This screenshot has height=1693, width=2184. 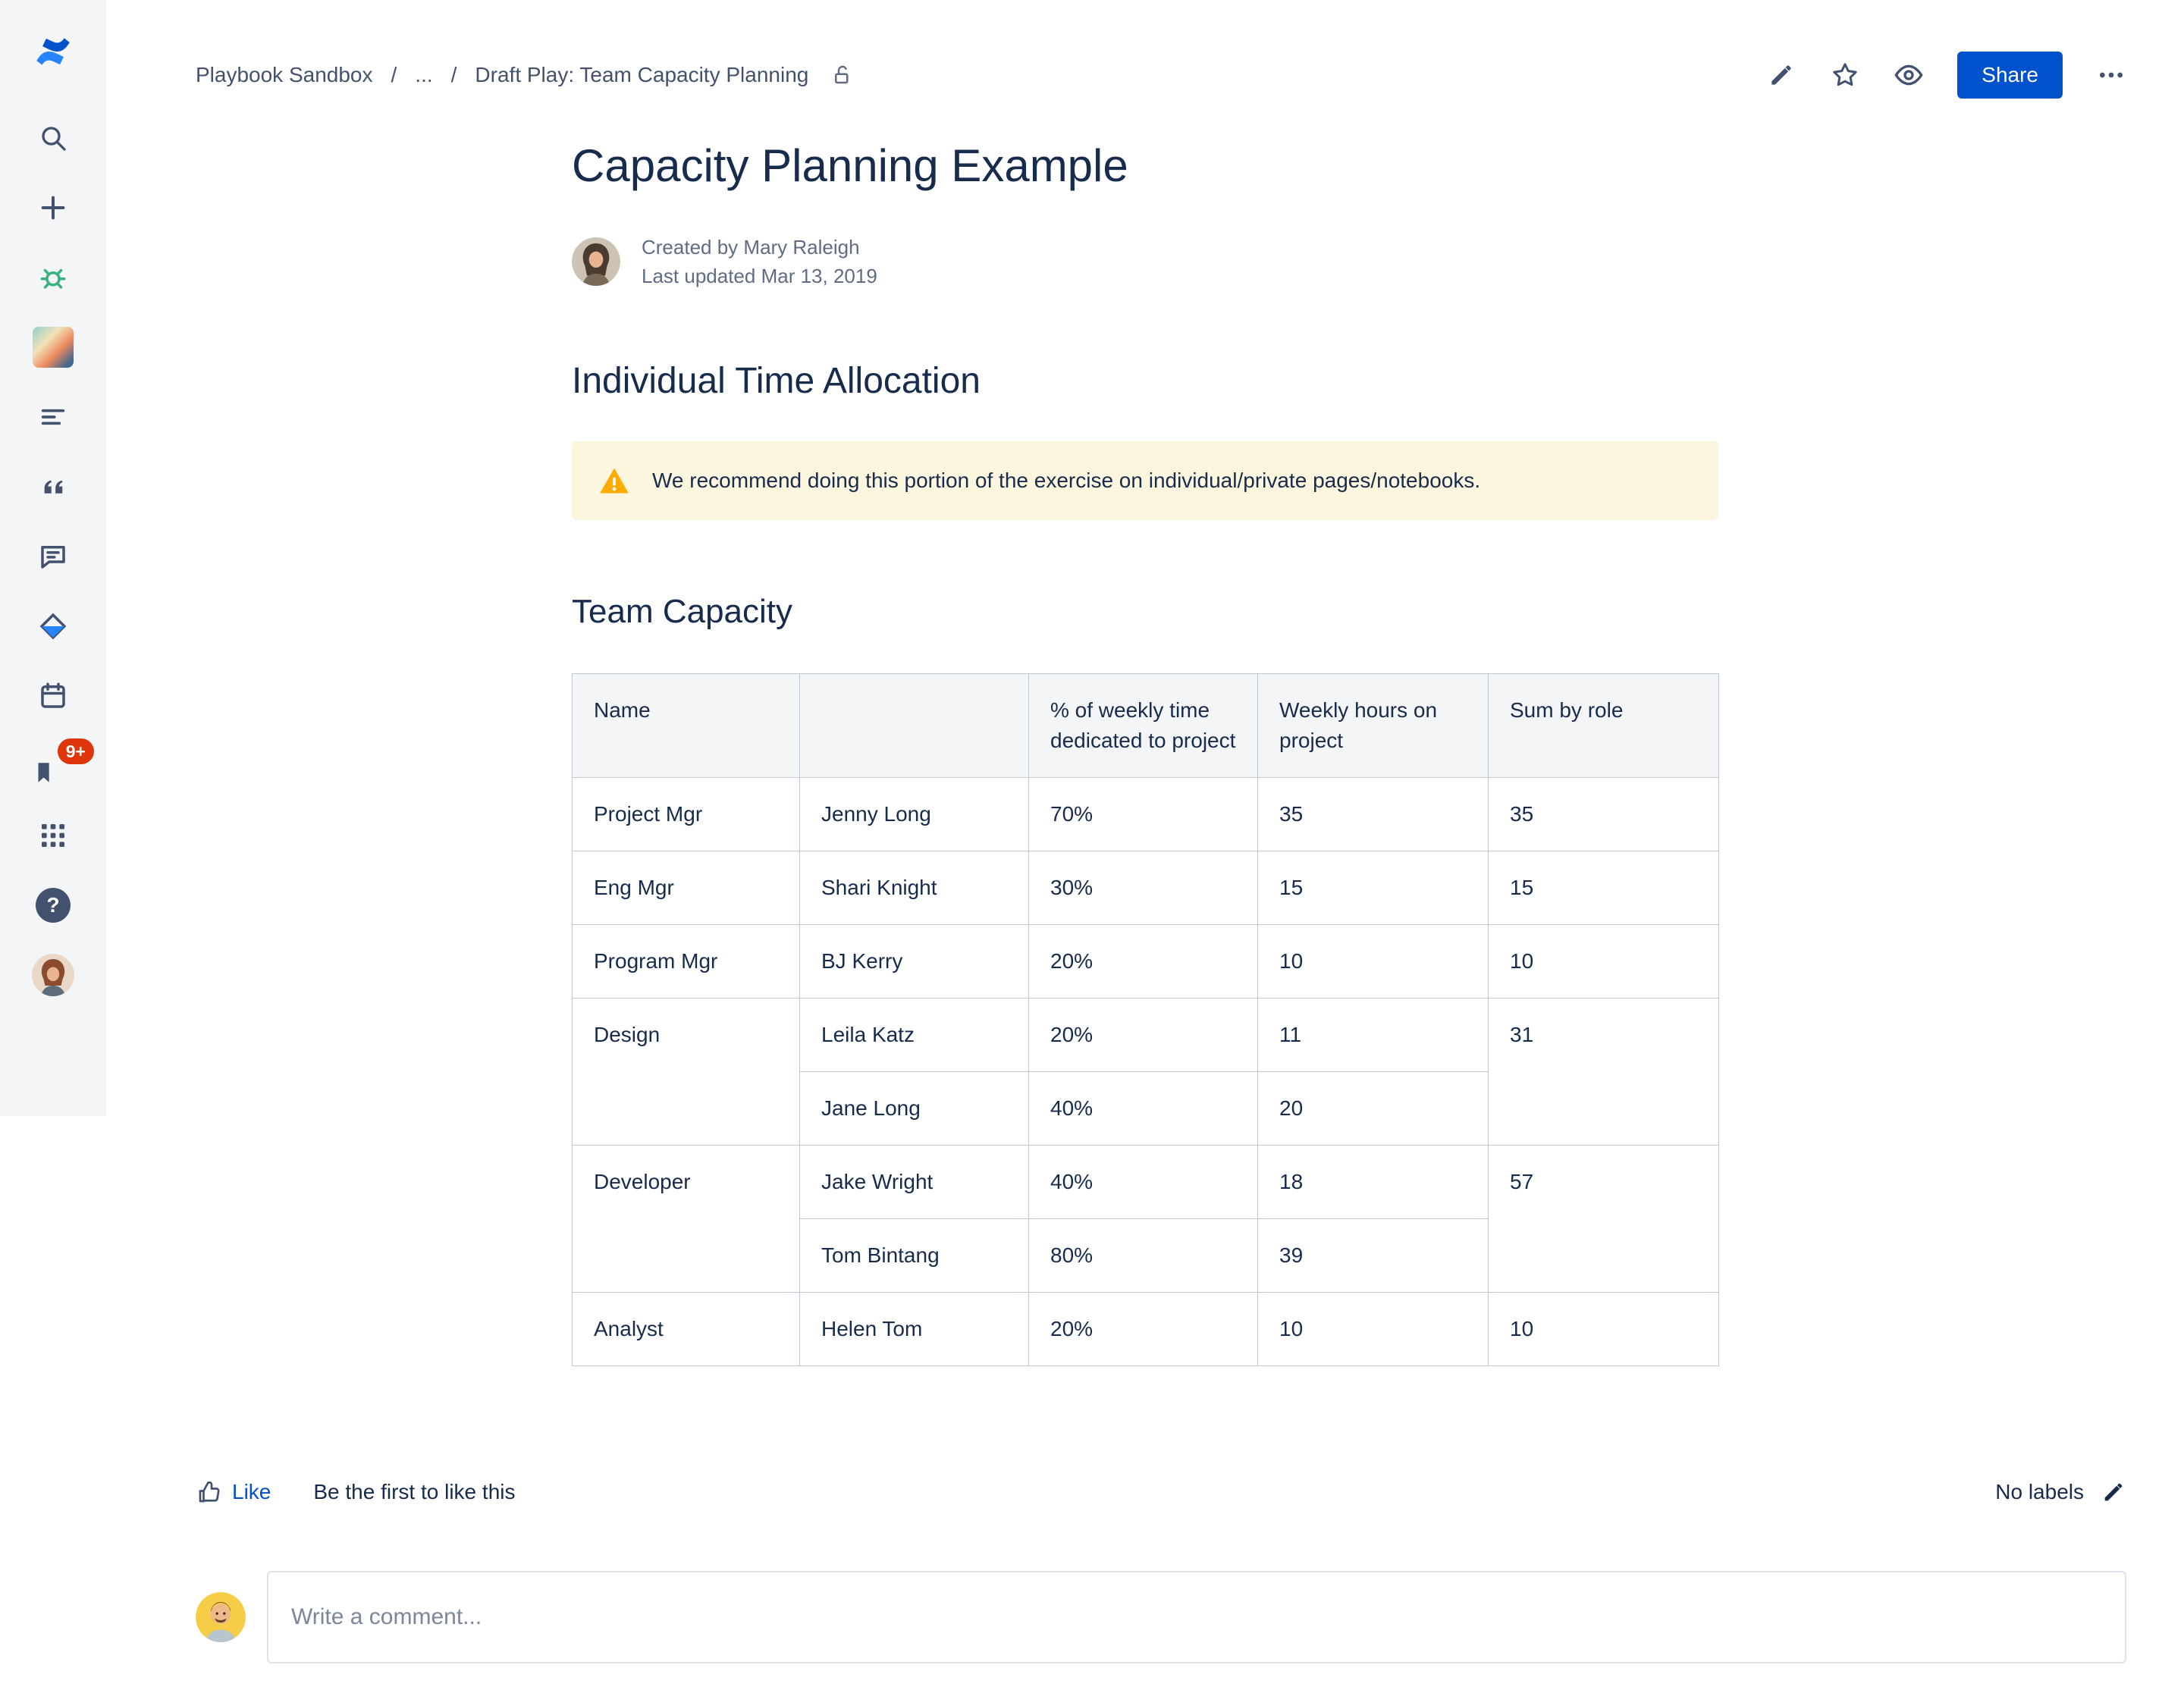 I want to click on help-icon: ?, so click(x=53, y=905).